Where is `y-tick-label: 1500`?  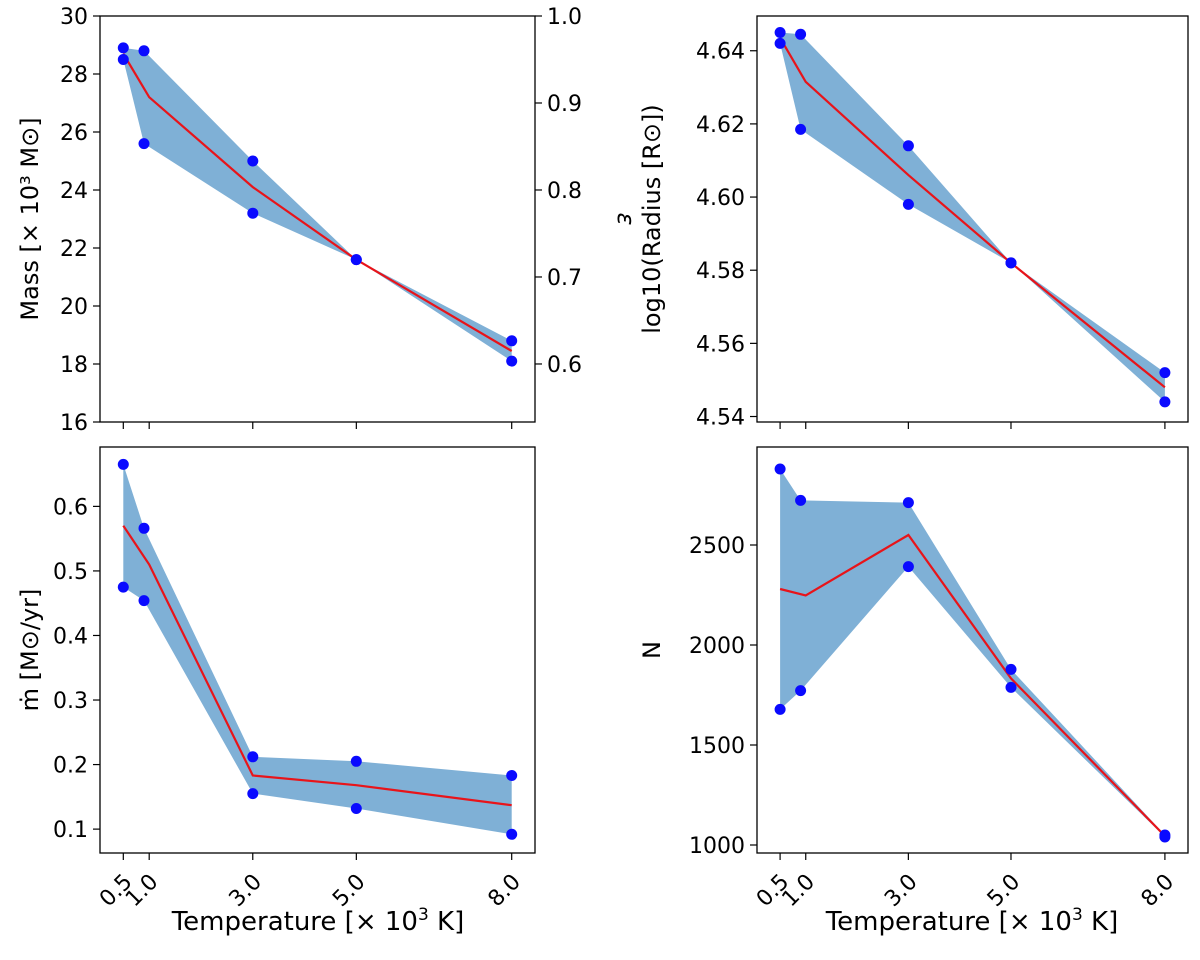 y-tick-label: 1500 is located at coordinates (717, 746).